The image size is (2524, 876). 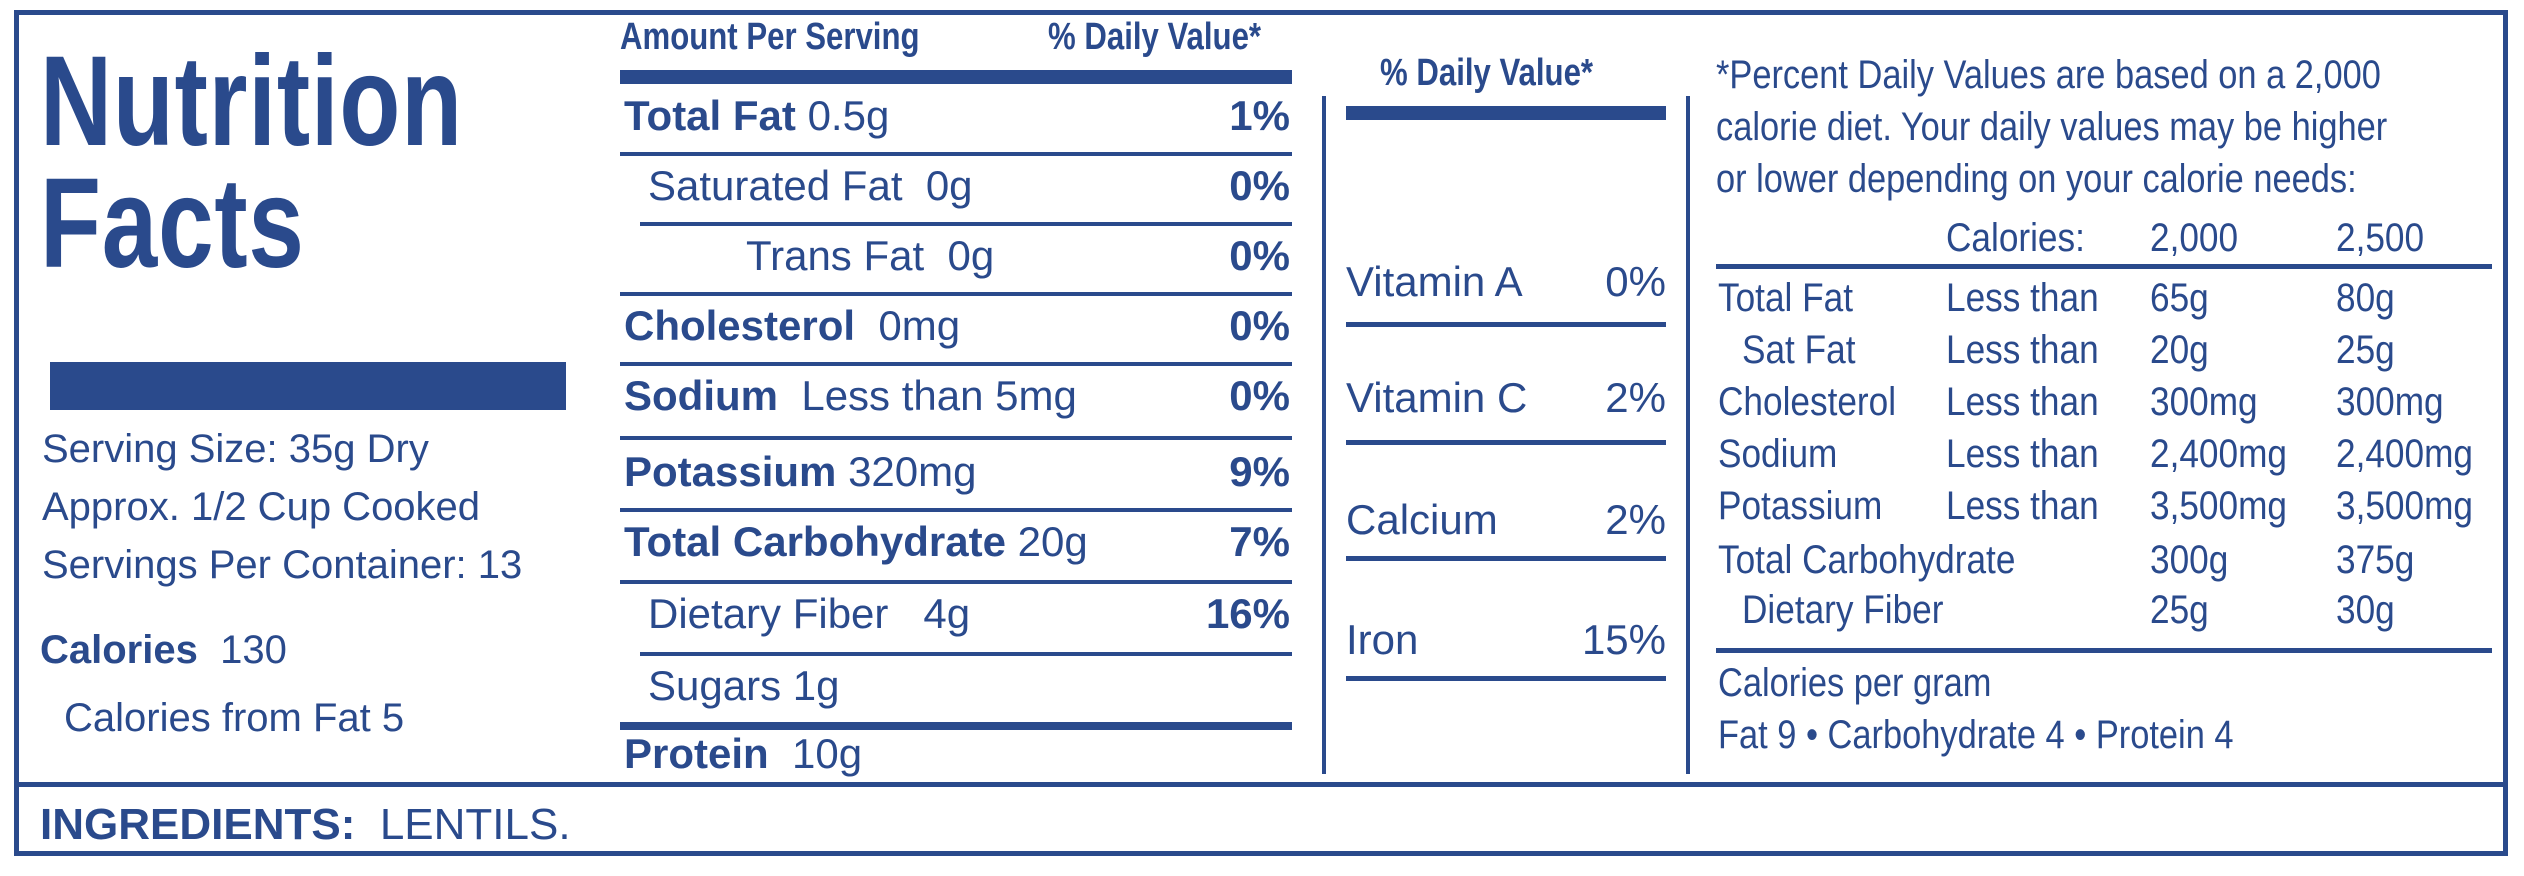 What do you see at coordinates (2404, 454) in the screenshot?
I see `dv-value-2500: 2,400mg` at bounding box center [2404, 454].